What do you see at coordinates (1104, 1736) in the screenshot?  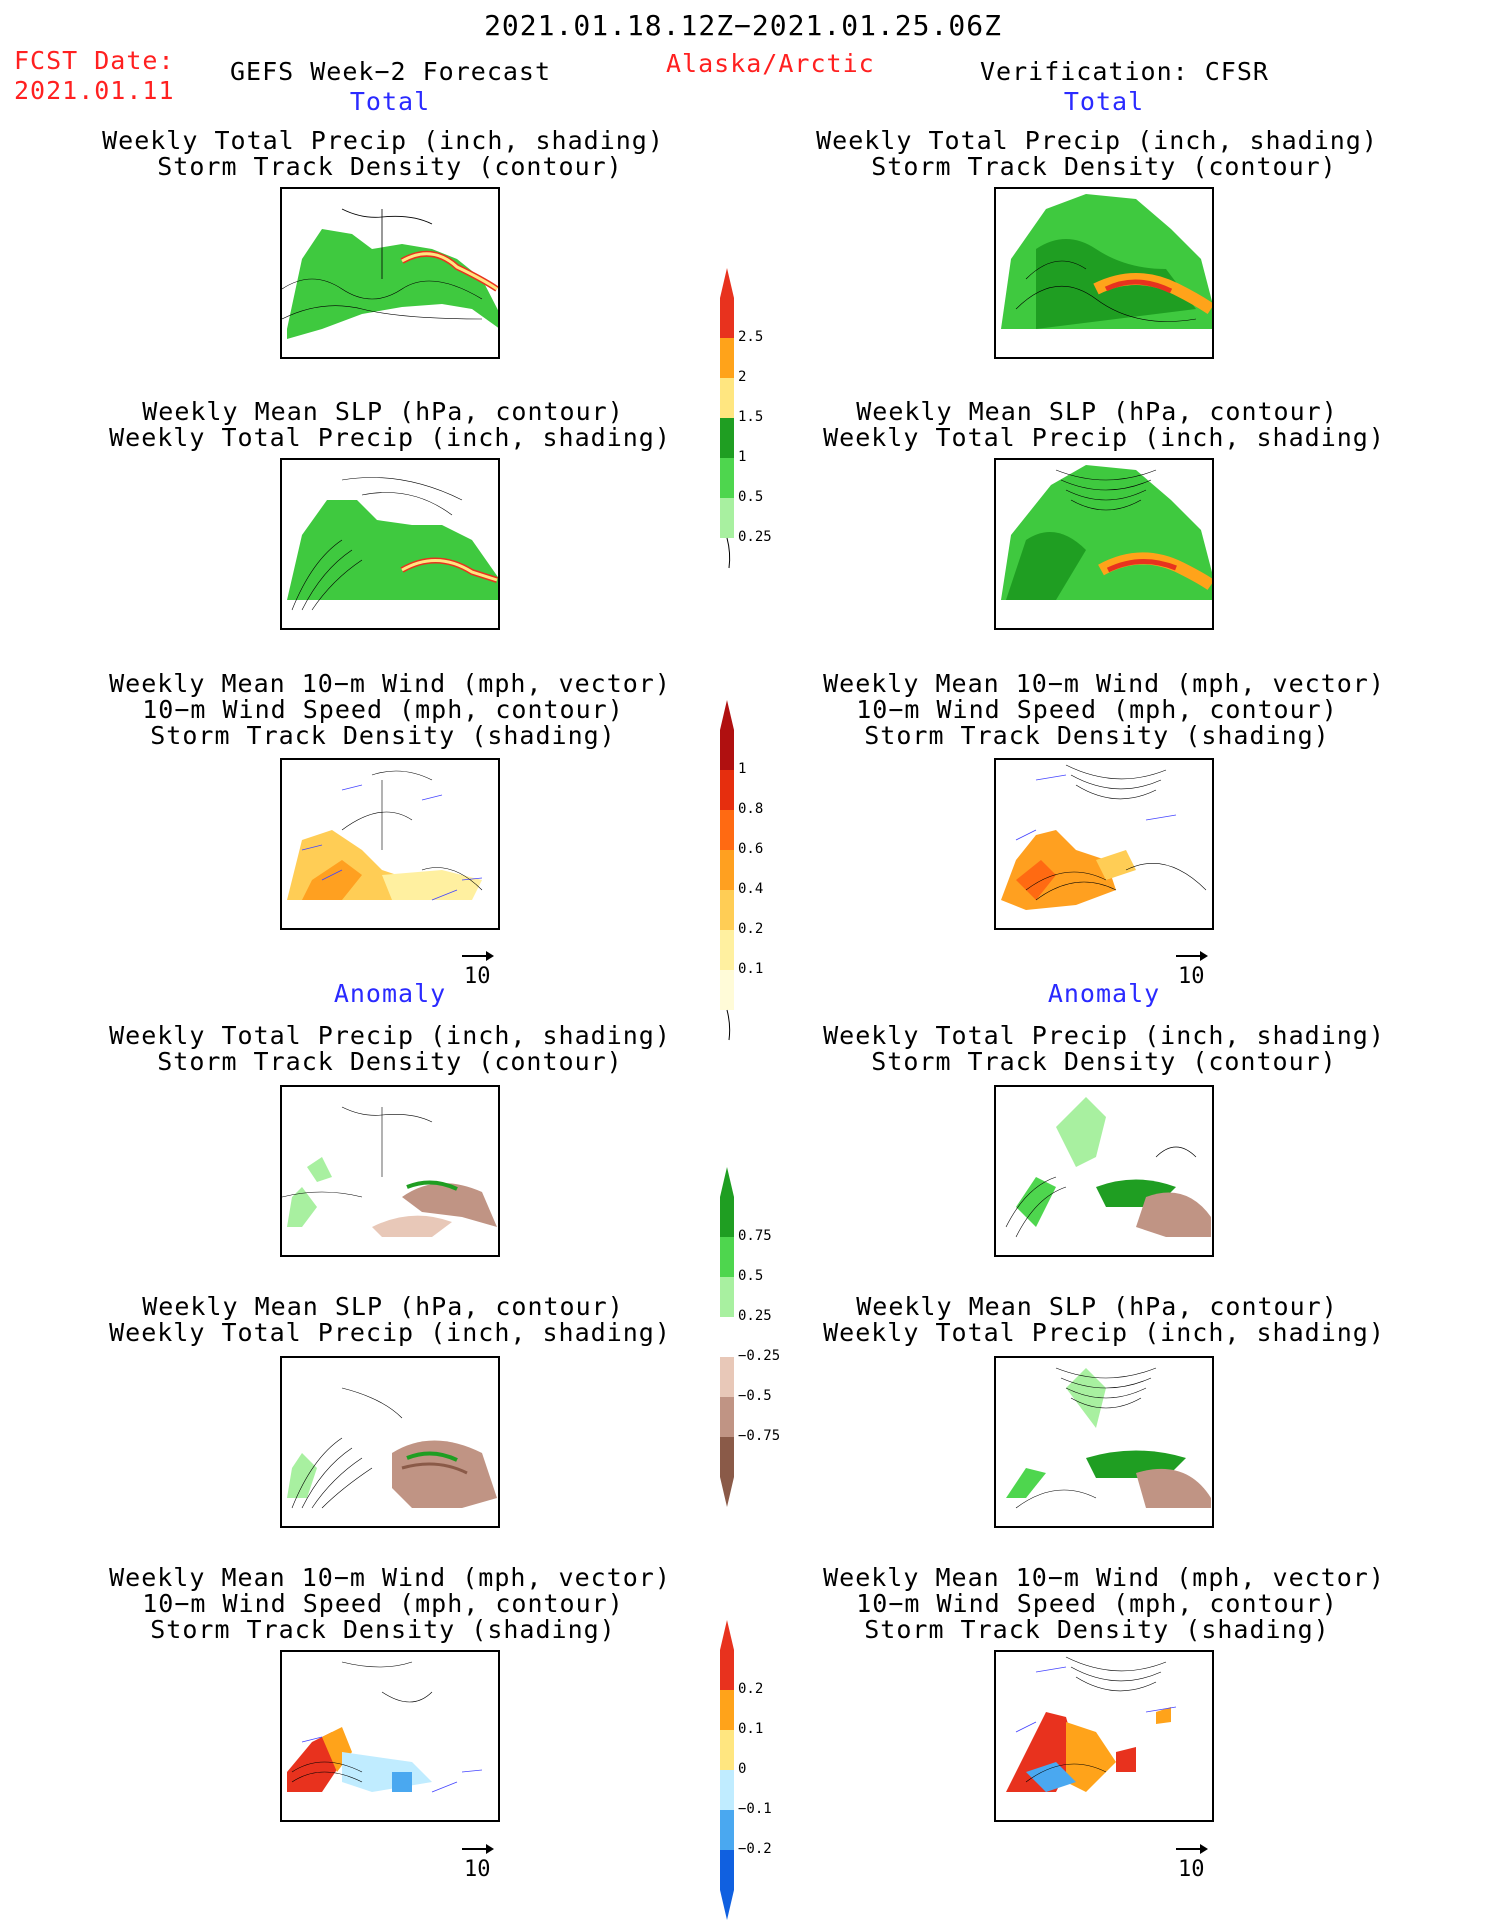 I see `map-verify-anomaly-wind-track` at bounding box center [1104, 1736].